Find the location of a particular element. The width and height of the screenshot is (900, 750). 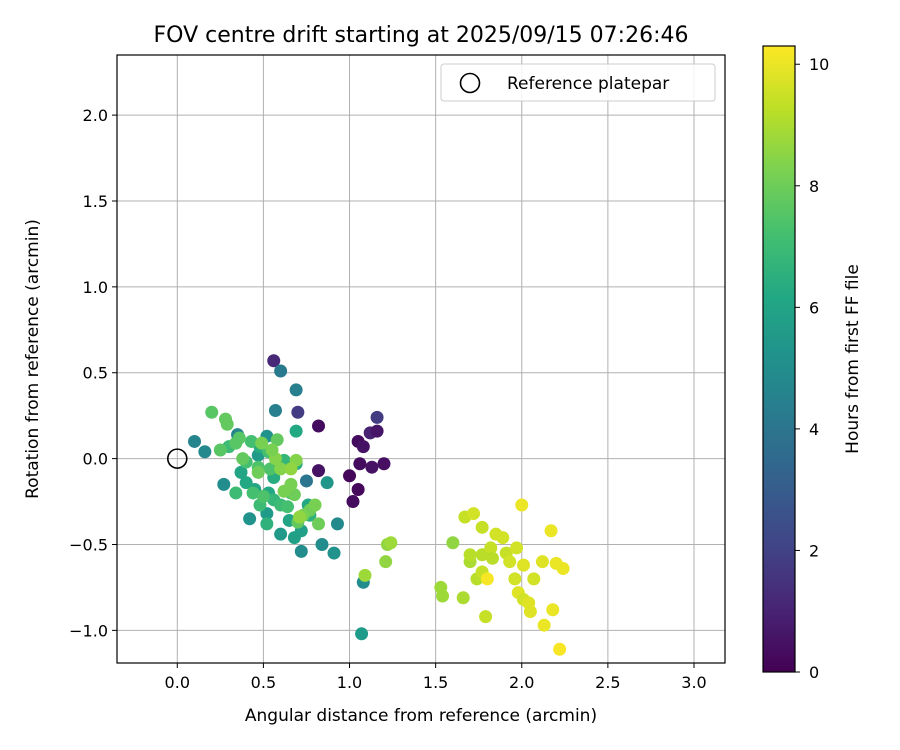

colorbar-tick-label: 6 is located at coordinates (814, 307).